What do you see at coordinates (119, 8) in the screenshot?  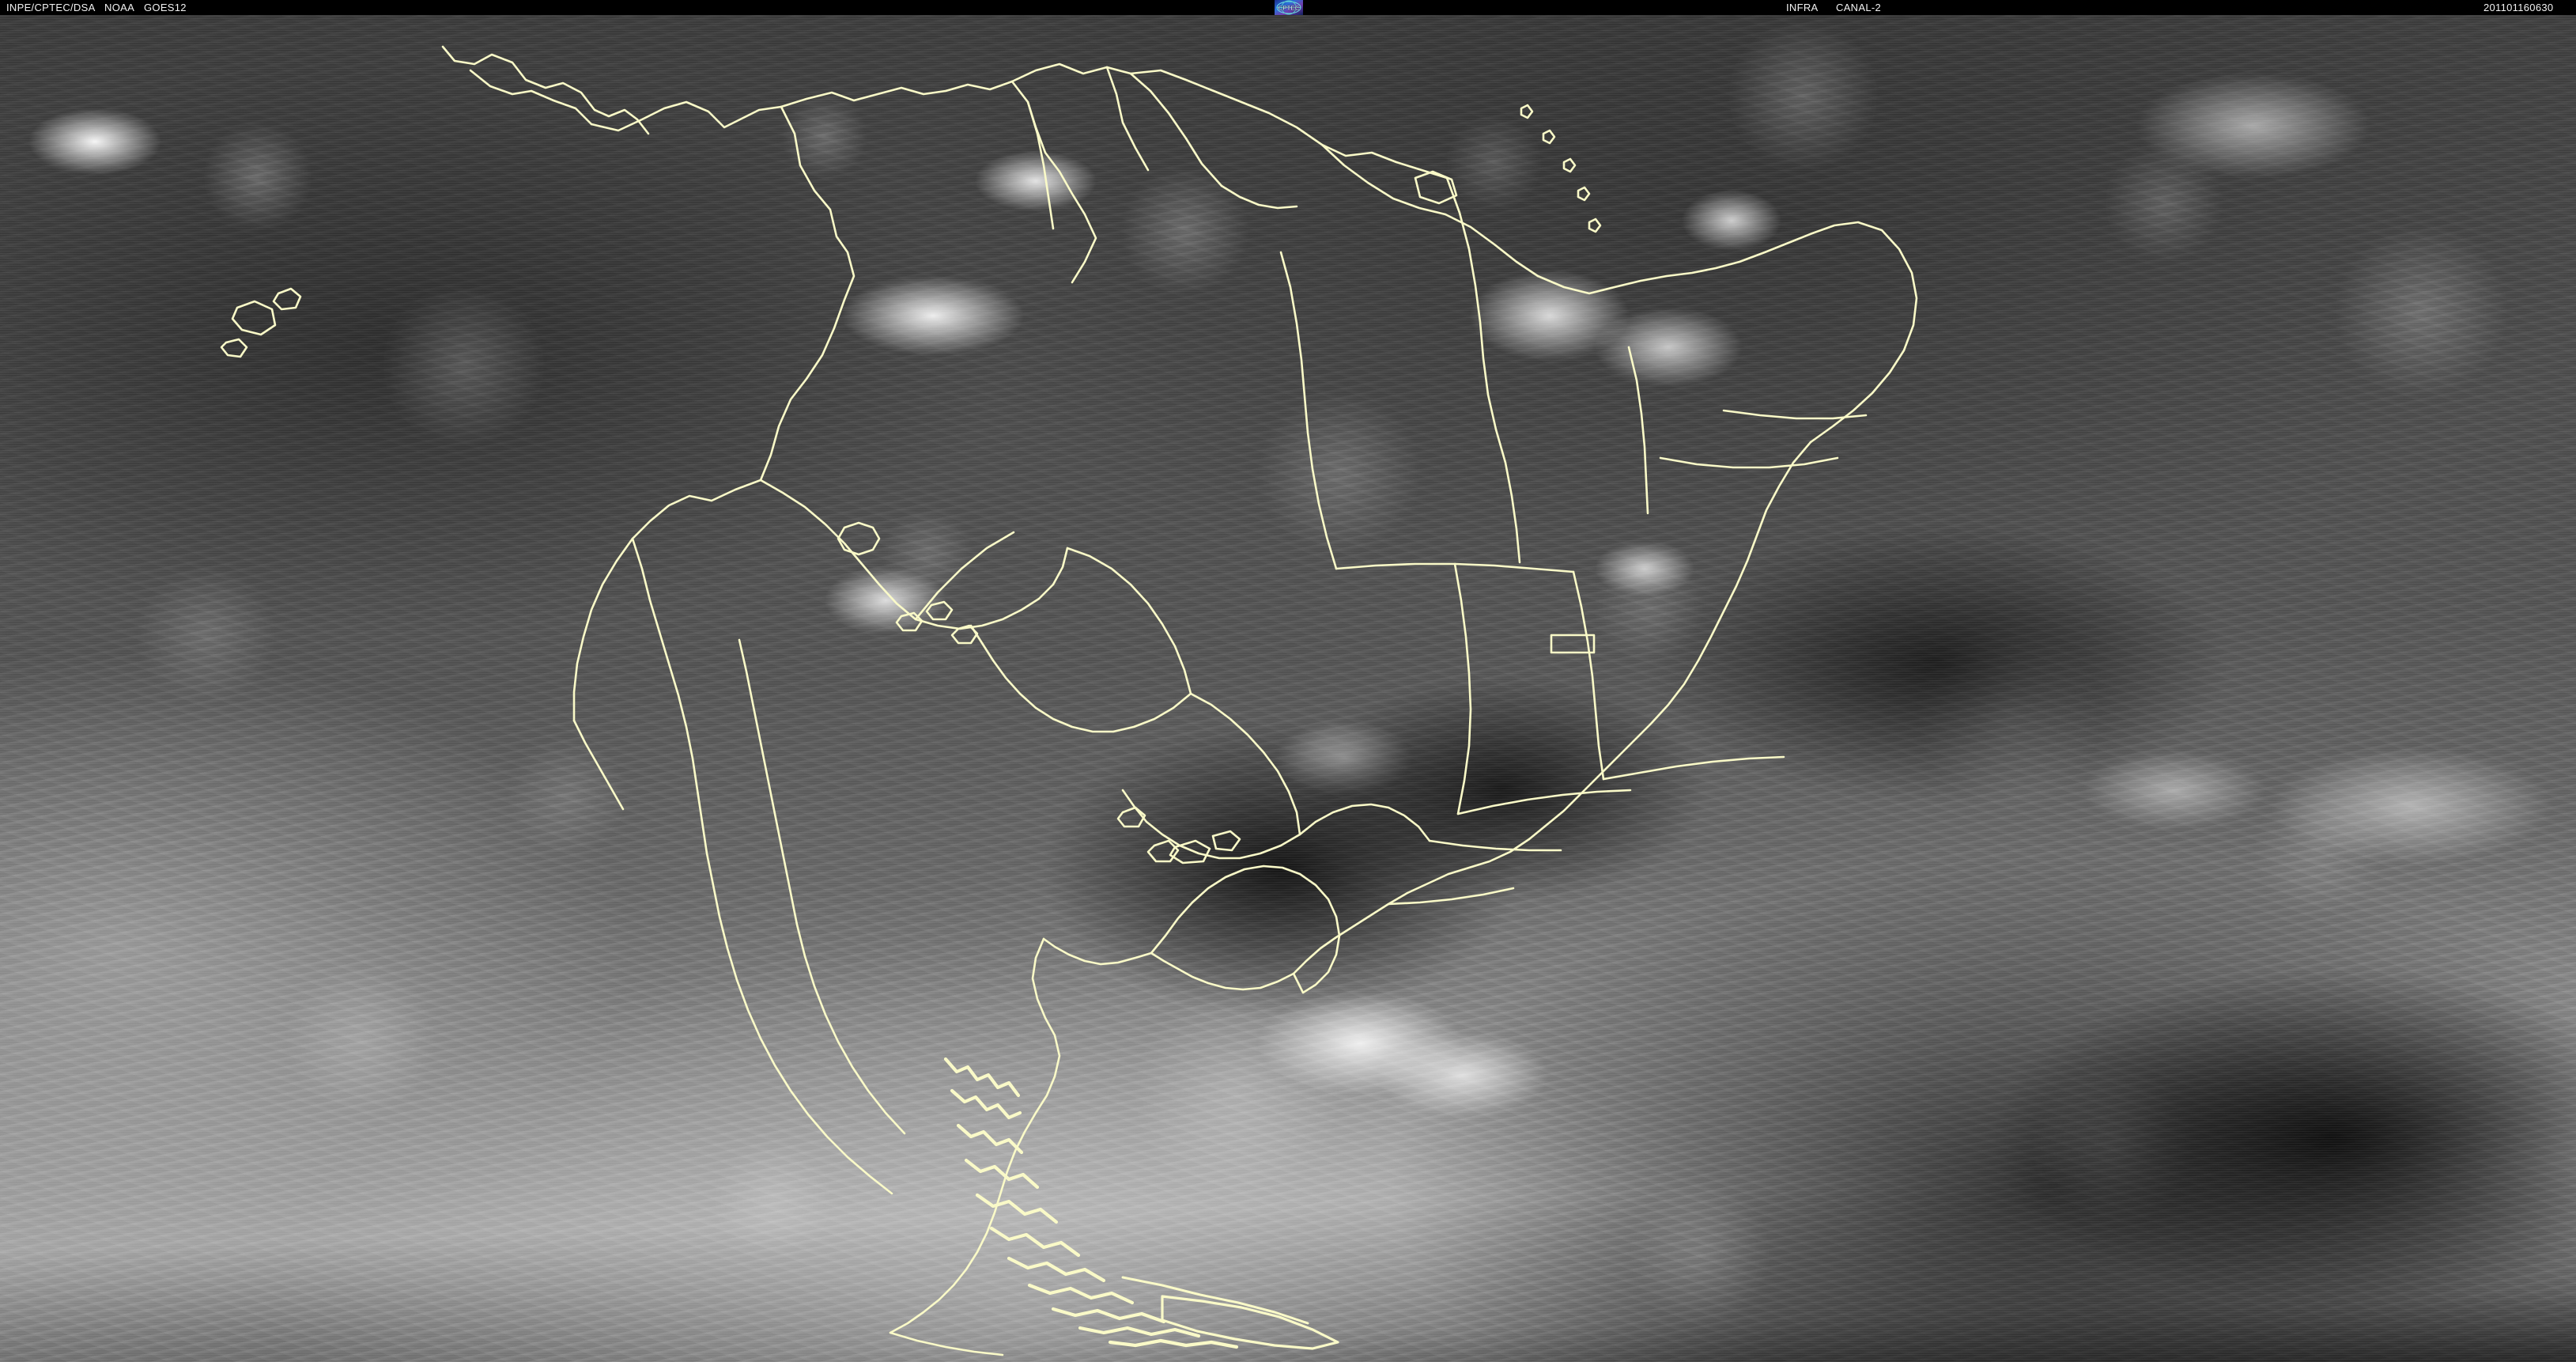 I see `operator-label: NOAA` at bounding box center [119, 8].